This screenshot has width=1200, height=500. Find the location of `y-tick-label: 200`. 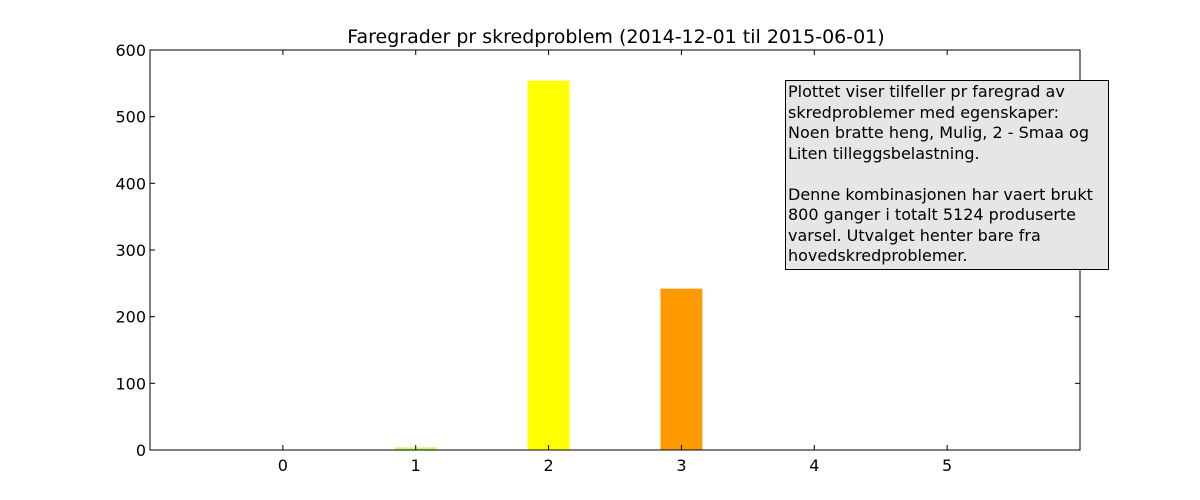

y-tick-label: 200 is located at coordinates (130, 317).